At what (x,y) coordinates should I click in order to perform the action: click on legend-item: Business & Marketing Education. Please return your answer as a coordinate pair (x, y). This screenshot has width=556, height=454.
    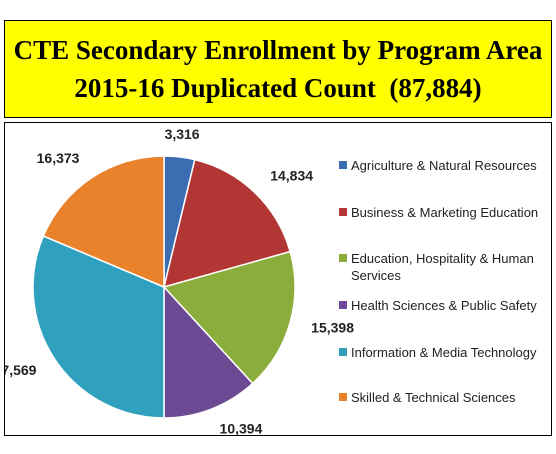
    Looking at the image, I should click on (439, 212).